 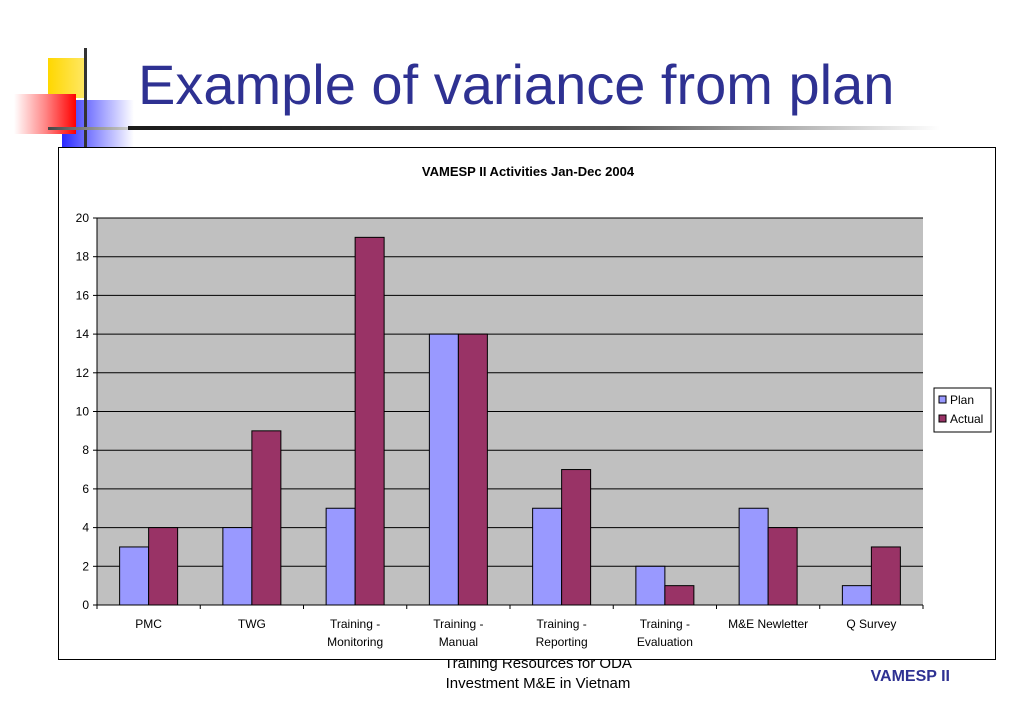 What do you see at coordinates (85, 489) in the screenshot?
I see `y-tick-label: 6` at bounding box center [85, 489].